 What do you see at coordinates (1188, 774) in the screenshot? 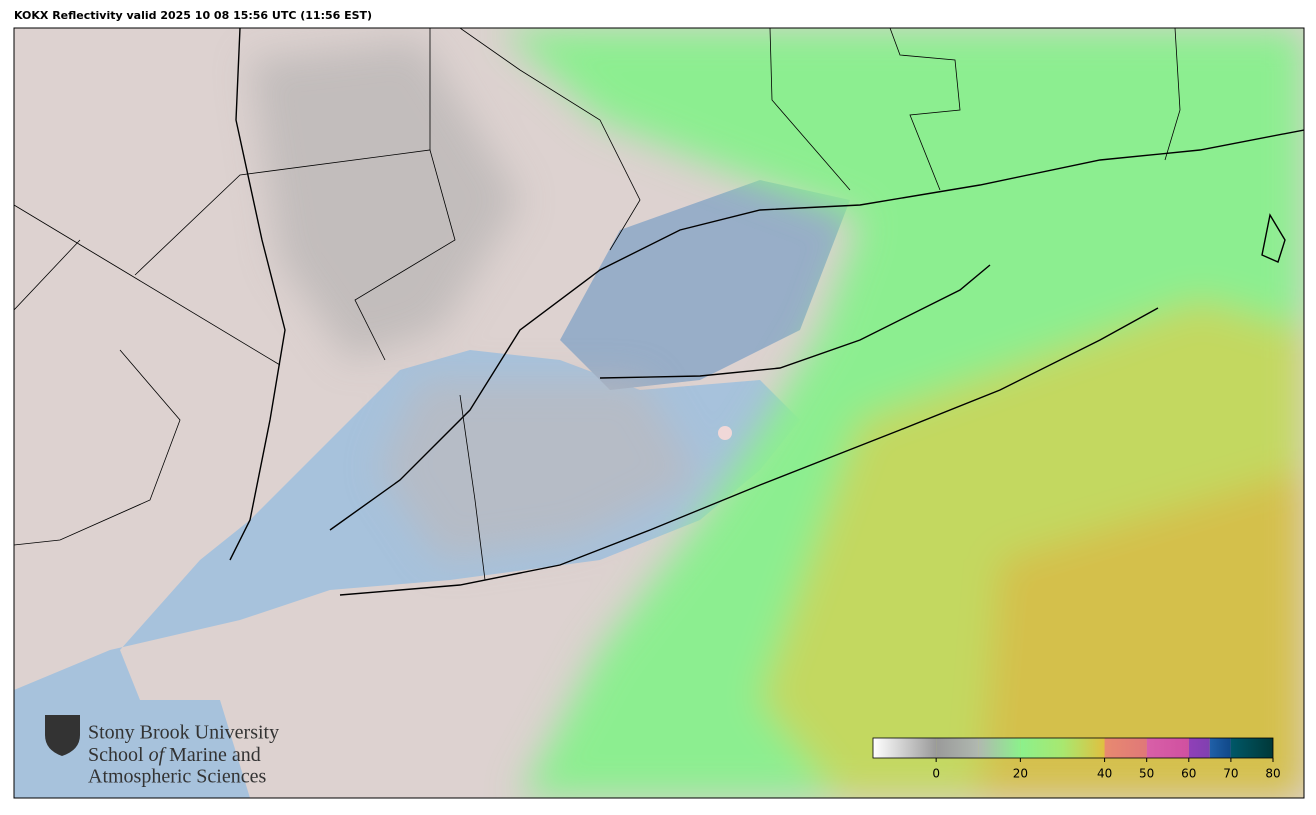
I see `colorbar-tick-label: 60` at bounding box center [1188, 774].